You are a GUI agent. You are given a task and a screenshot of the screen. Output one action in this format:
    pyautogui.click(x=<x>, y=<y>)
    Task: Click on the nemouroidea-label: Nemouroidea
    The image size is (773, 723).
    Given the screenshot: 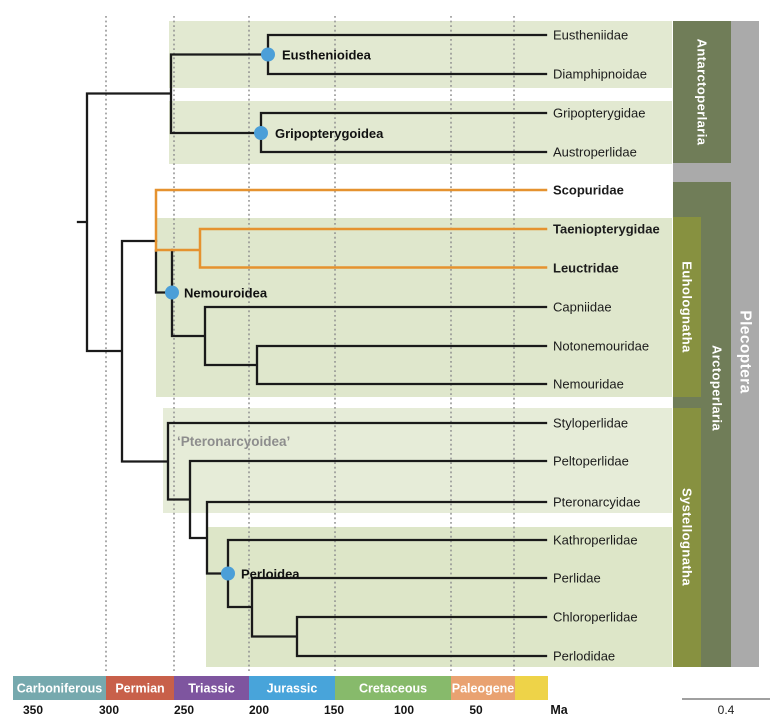 What is the action you would take?
    pyautogui.click(x=226, y=293)
    